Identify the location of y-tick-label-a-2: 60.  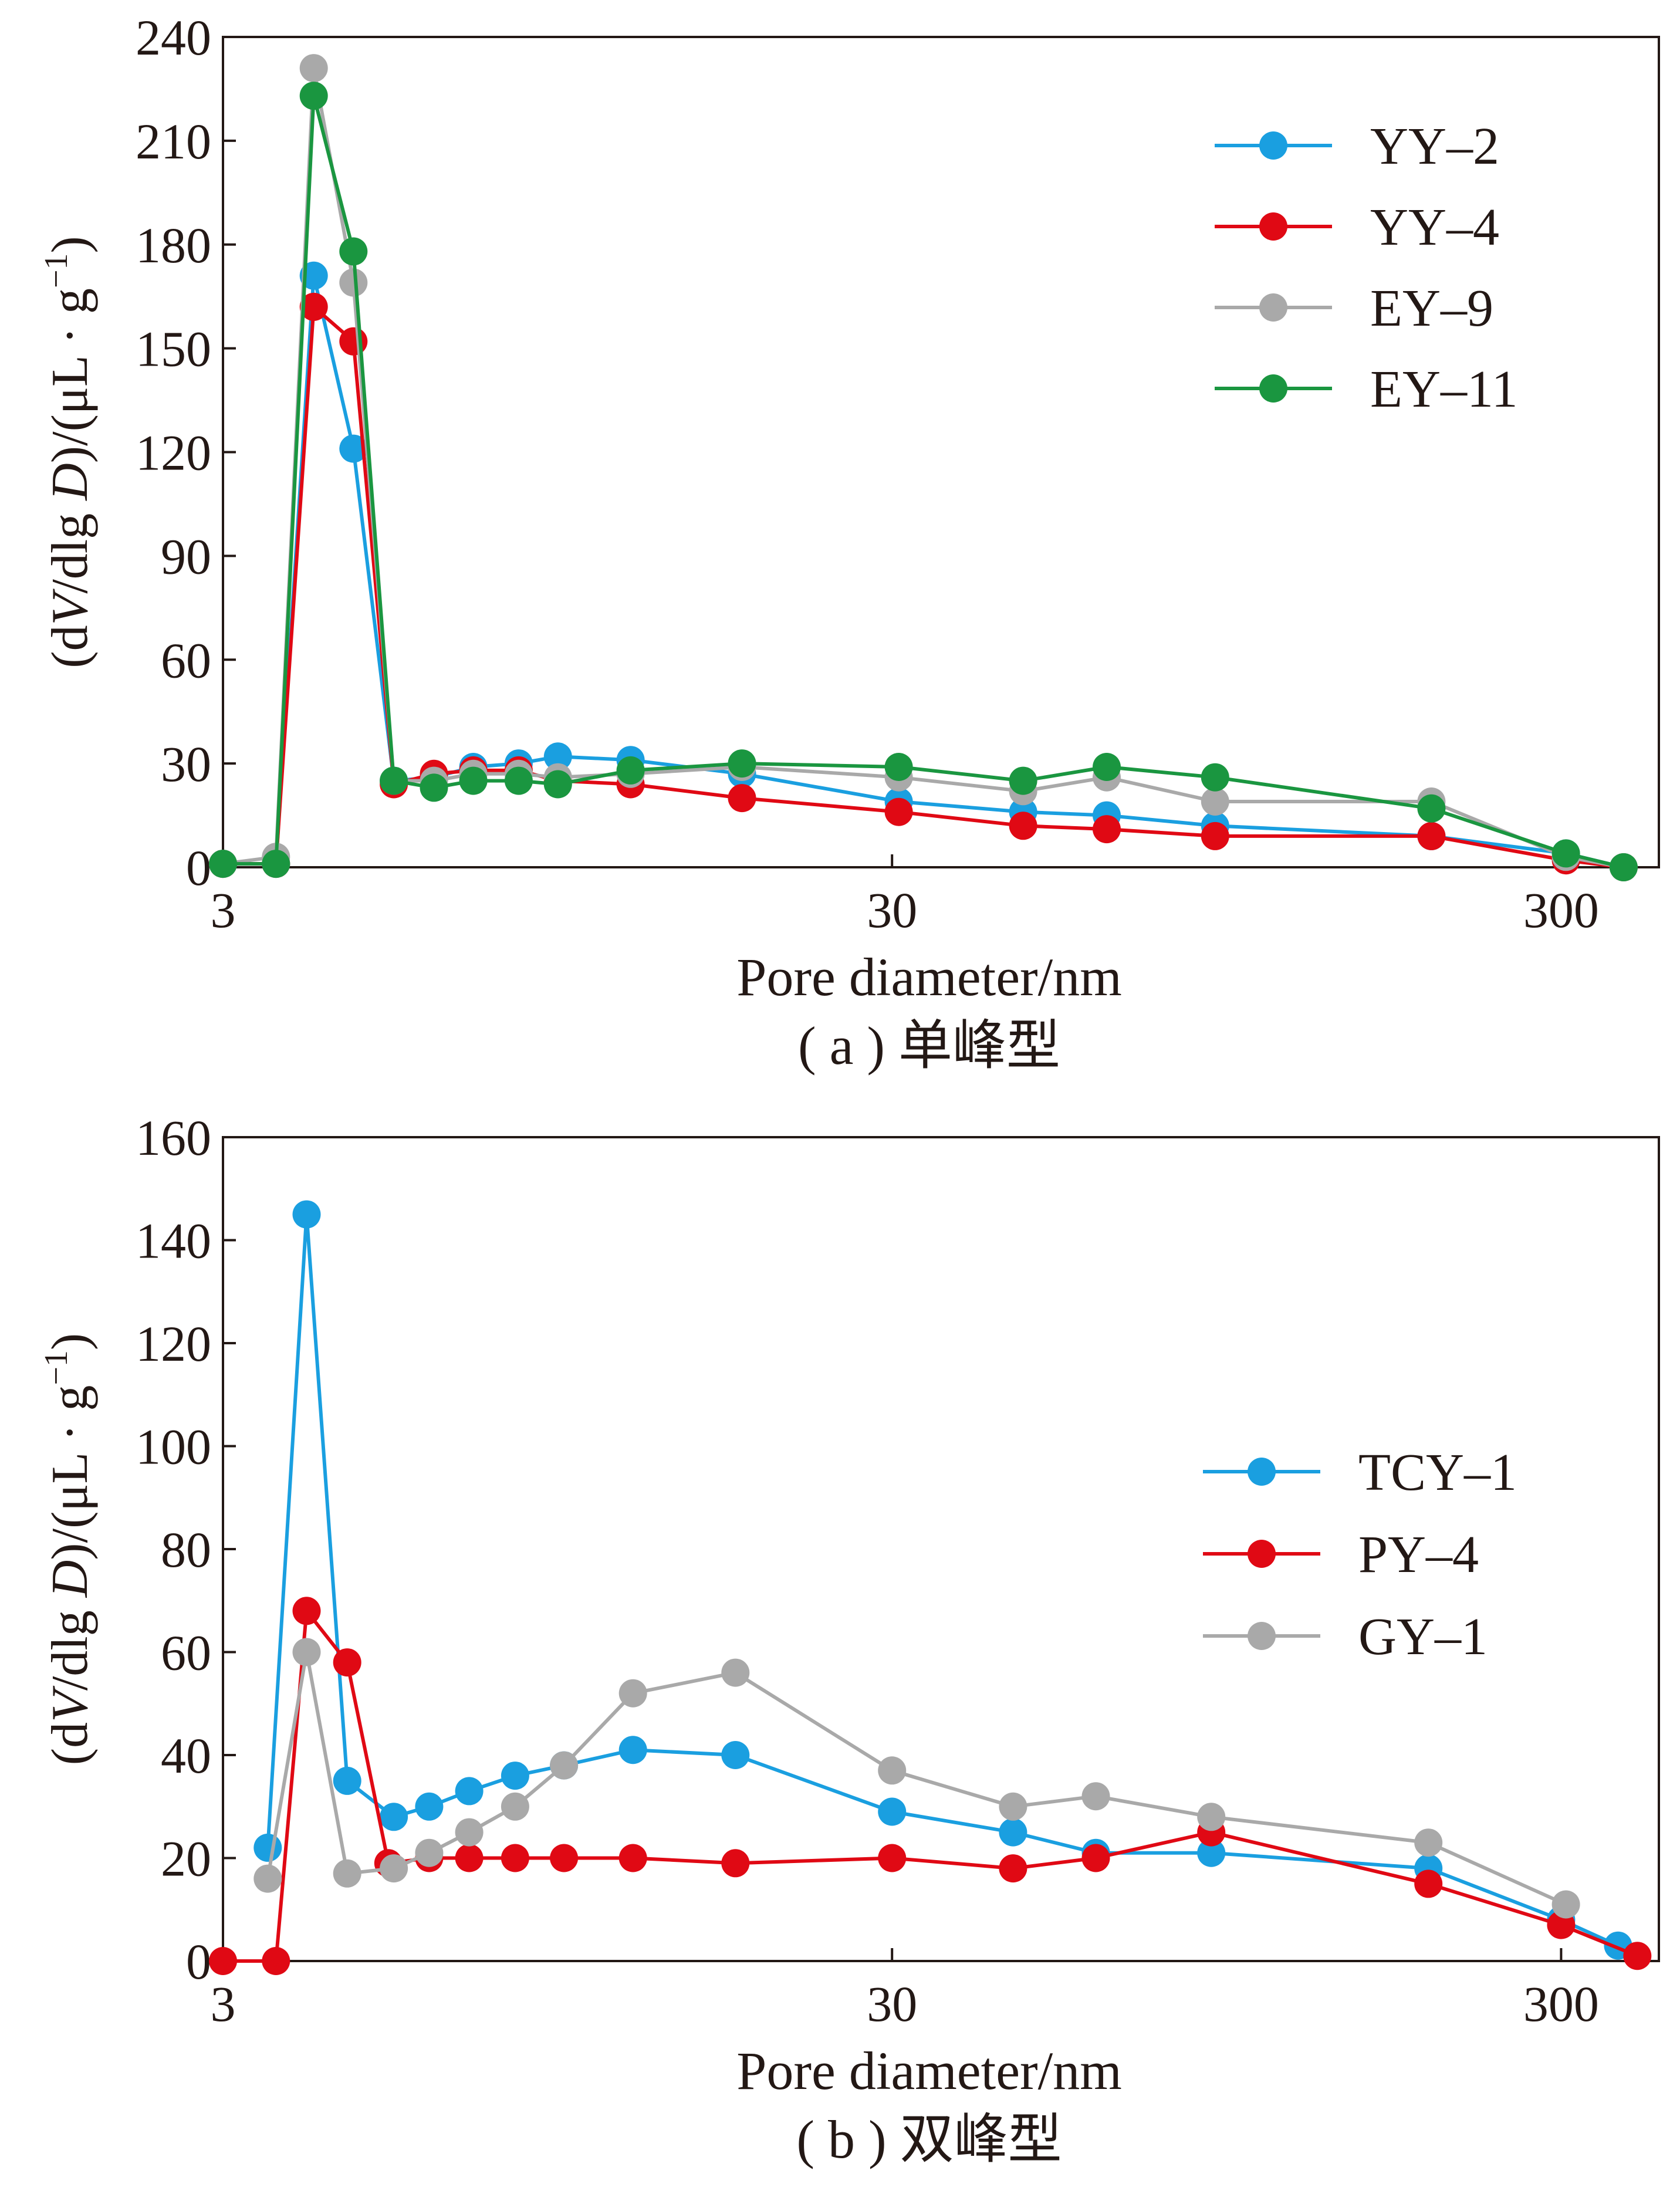
(186, 660).